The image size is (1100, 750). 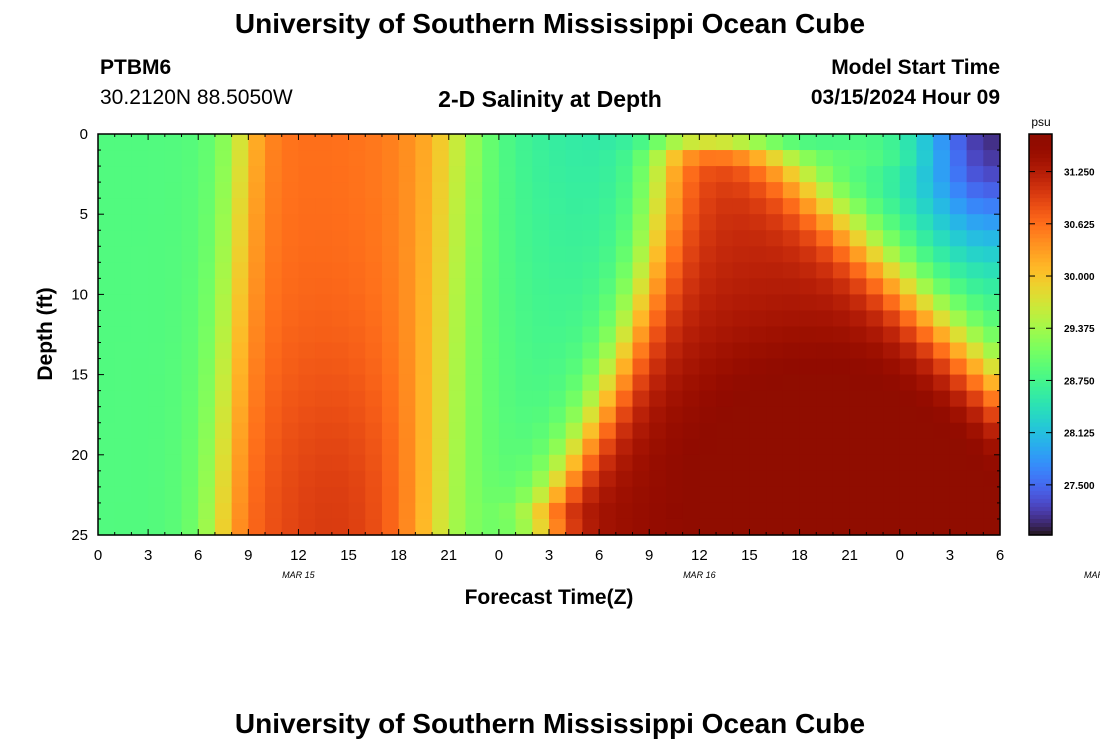 I want to click on x-tick-label: 3, so click(x=549, y=555).